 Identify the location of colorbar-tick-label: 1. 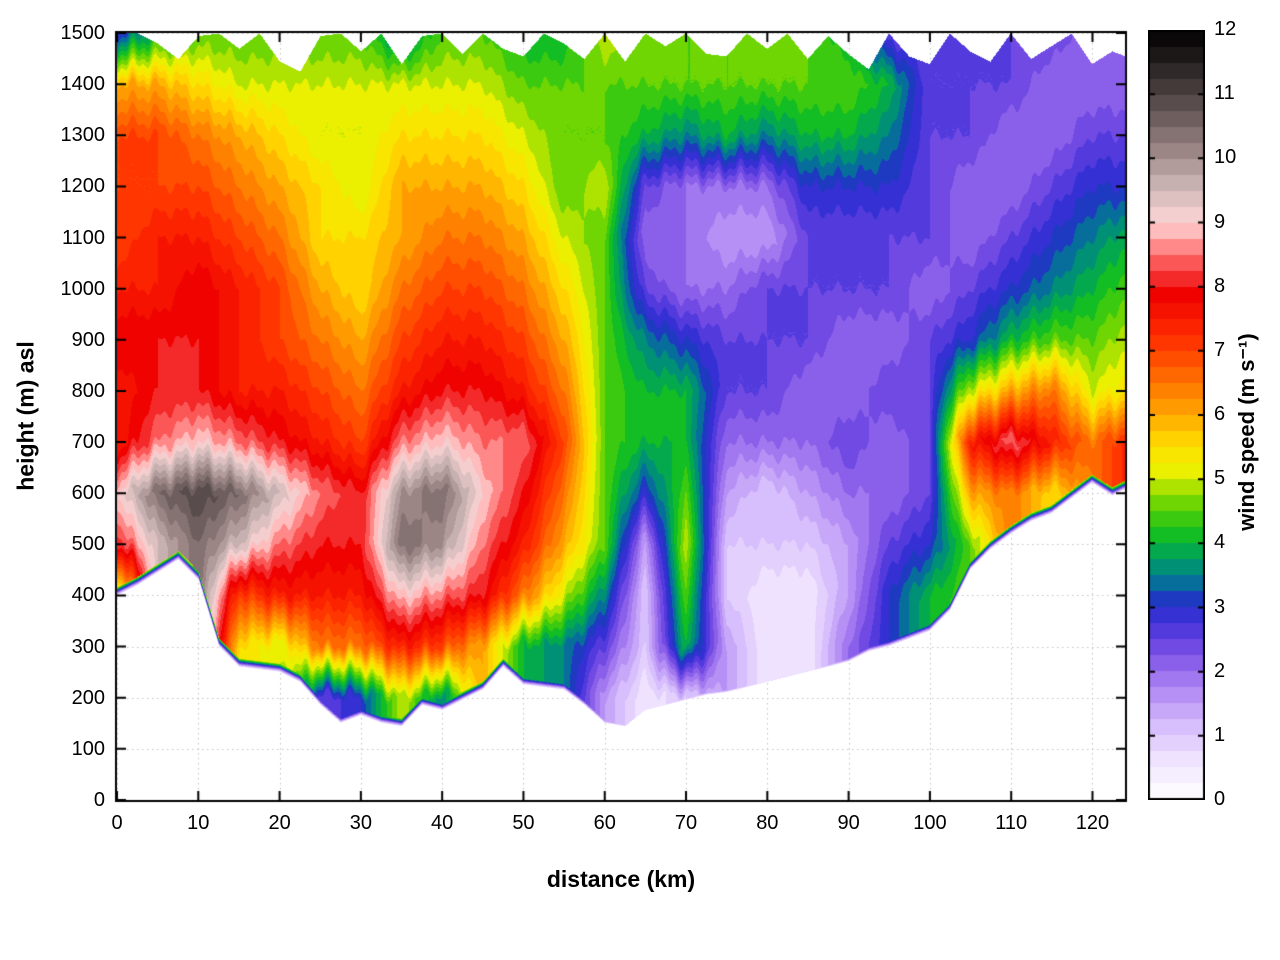
(1220, 734).